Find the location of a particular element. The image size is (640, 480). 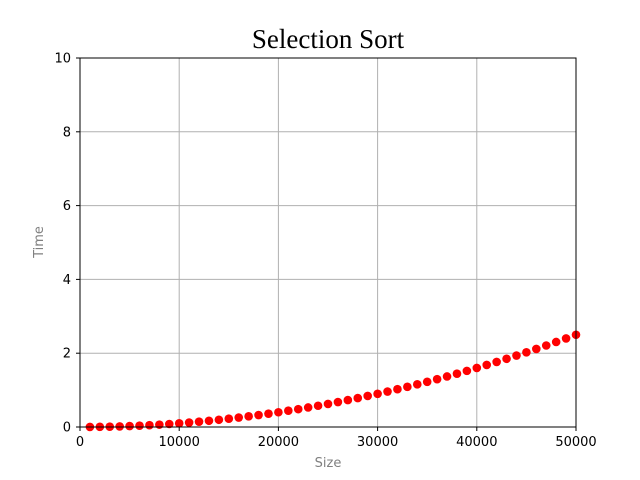

y-tick-label: 6 is located at coordinates (67, 206).